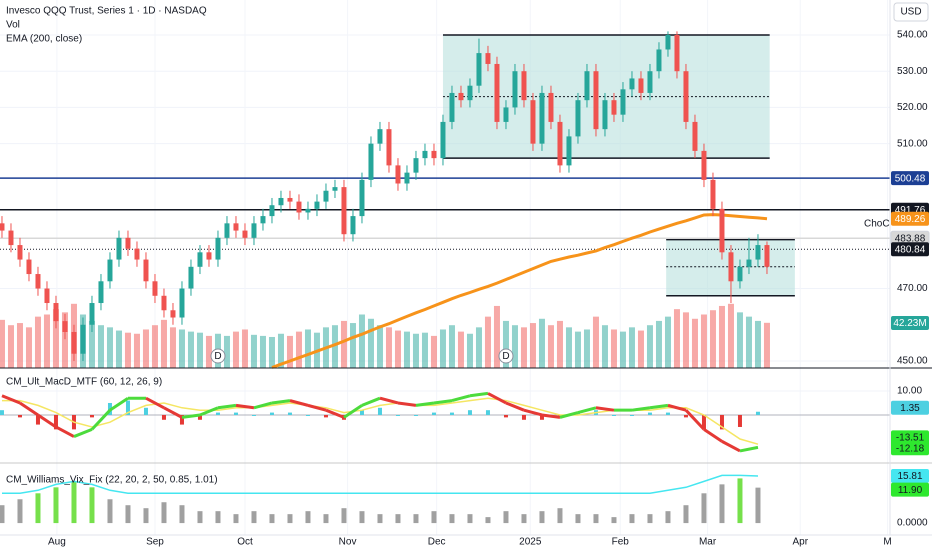  I want to click on x-tick-label: Apr, so click(800, 542).